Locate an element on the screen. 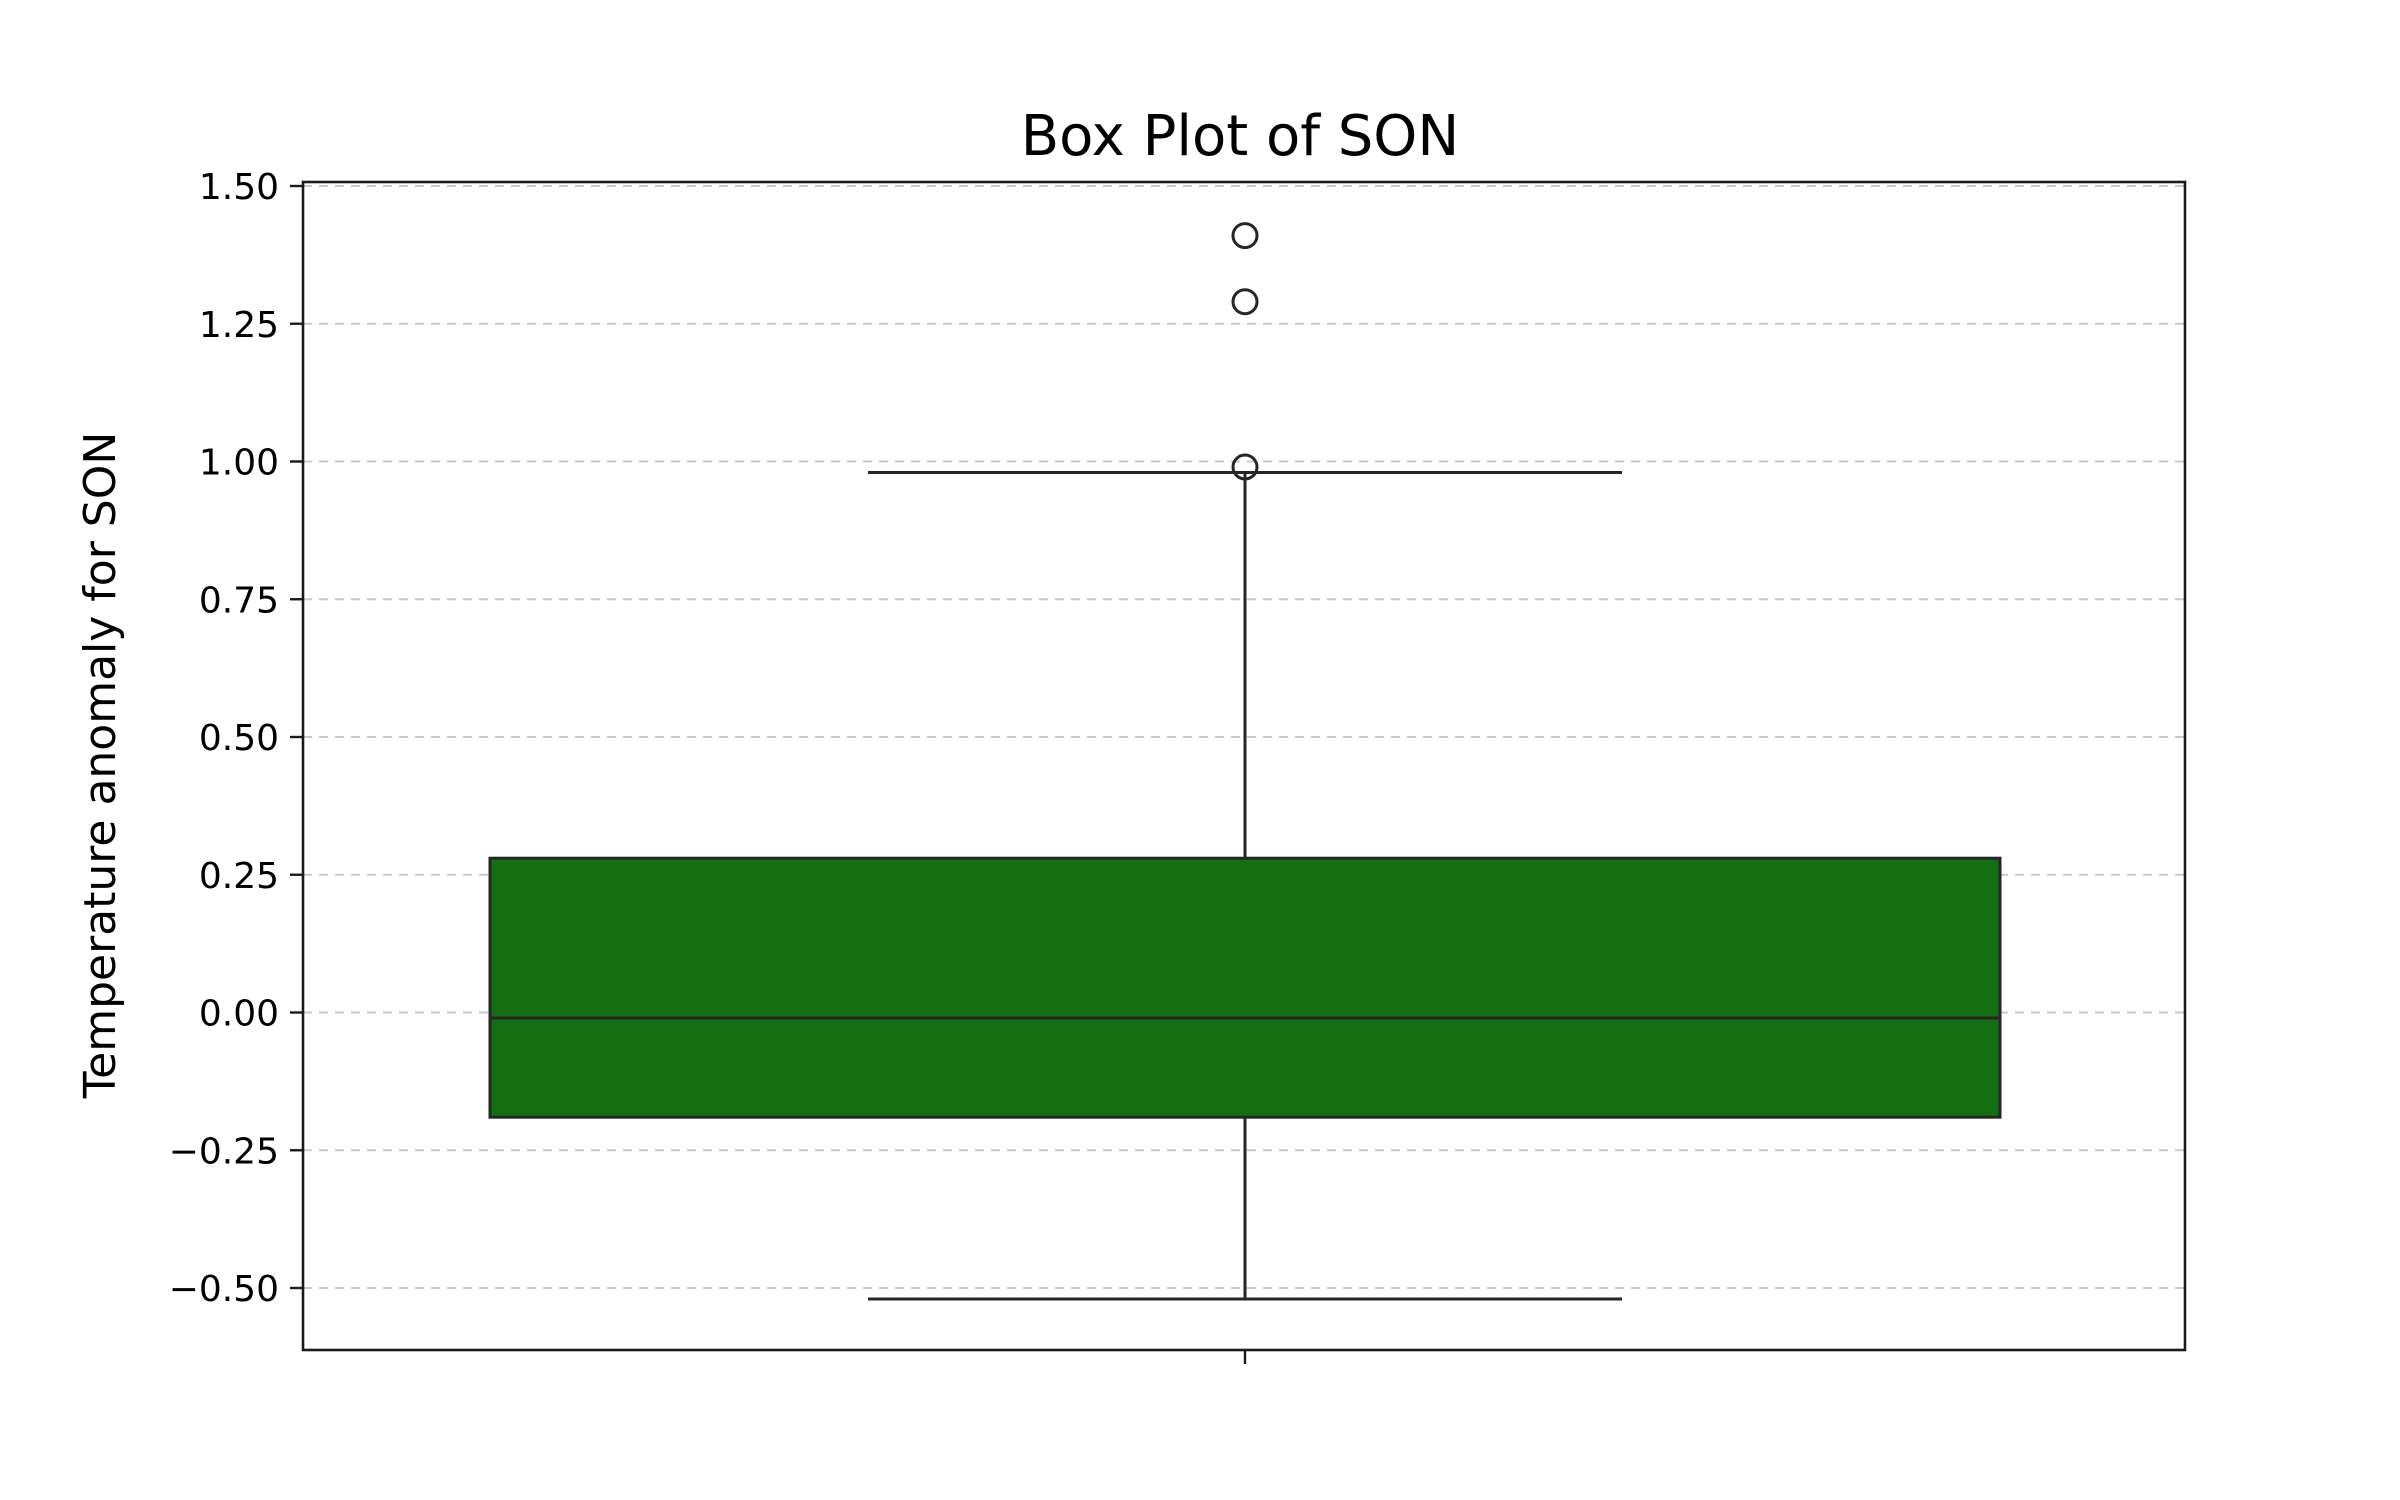  y-tick-label: 1.25 is located at coordinates (239, 325).